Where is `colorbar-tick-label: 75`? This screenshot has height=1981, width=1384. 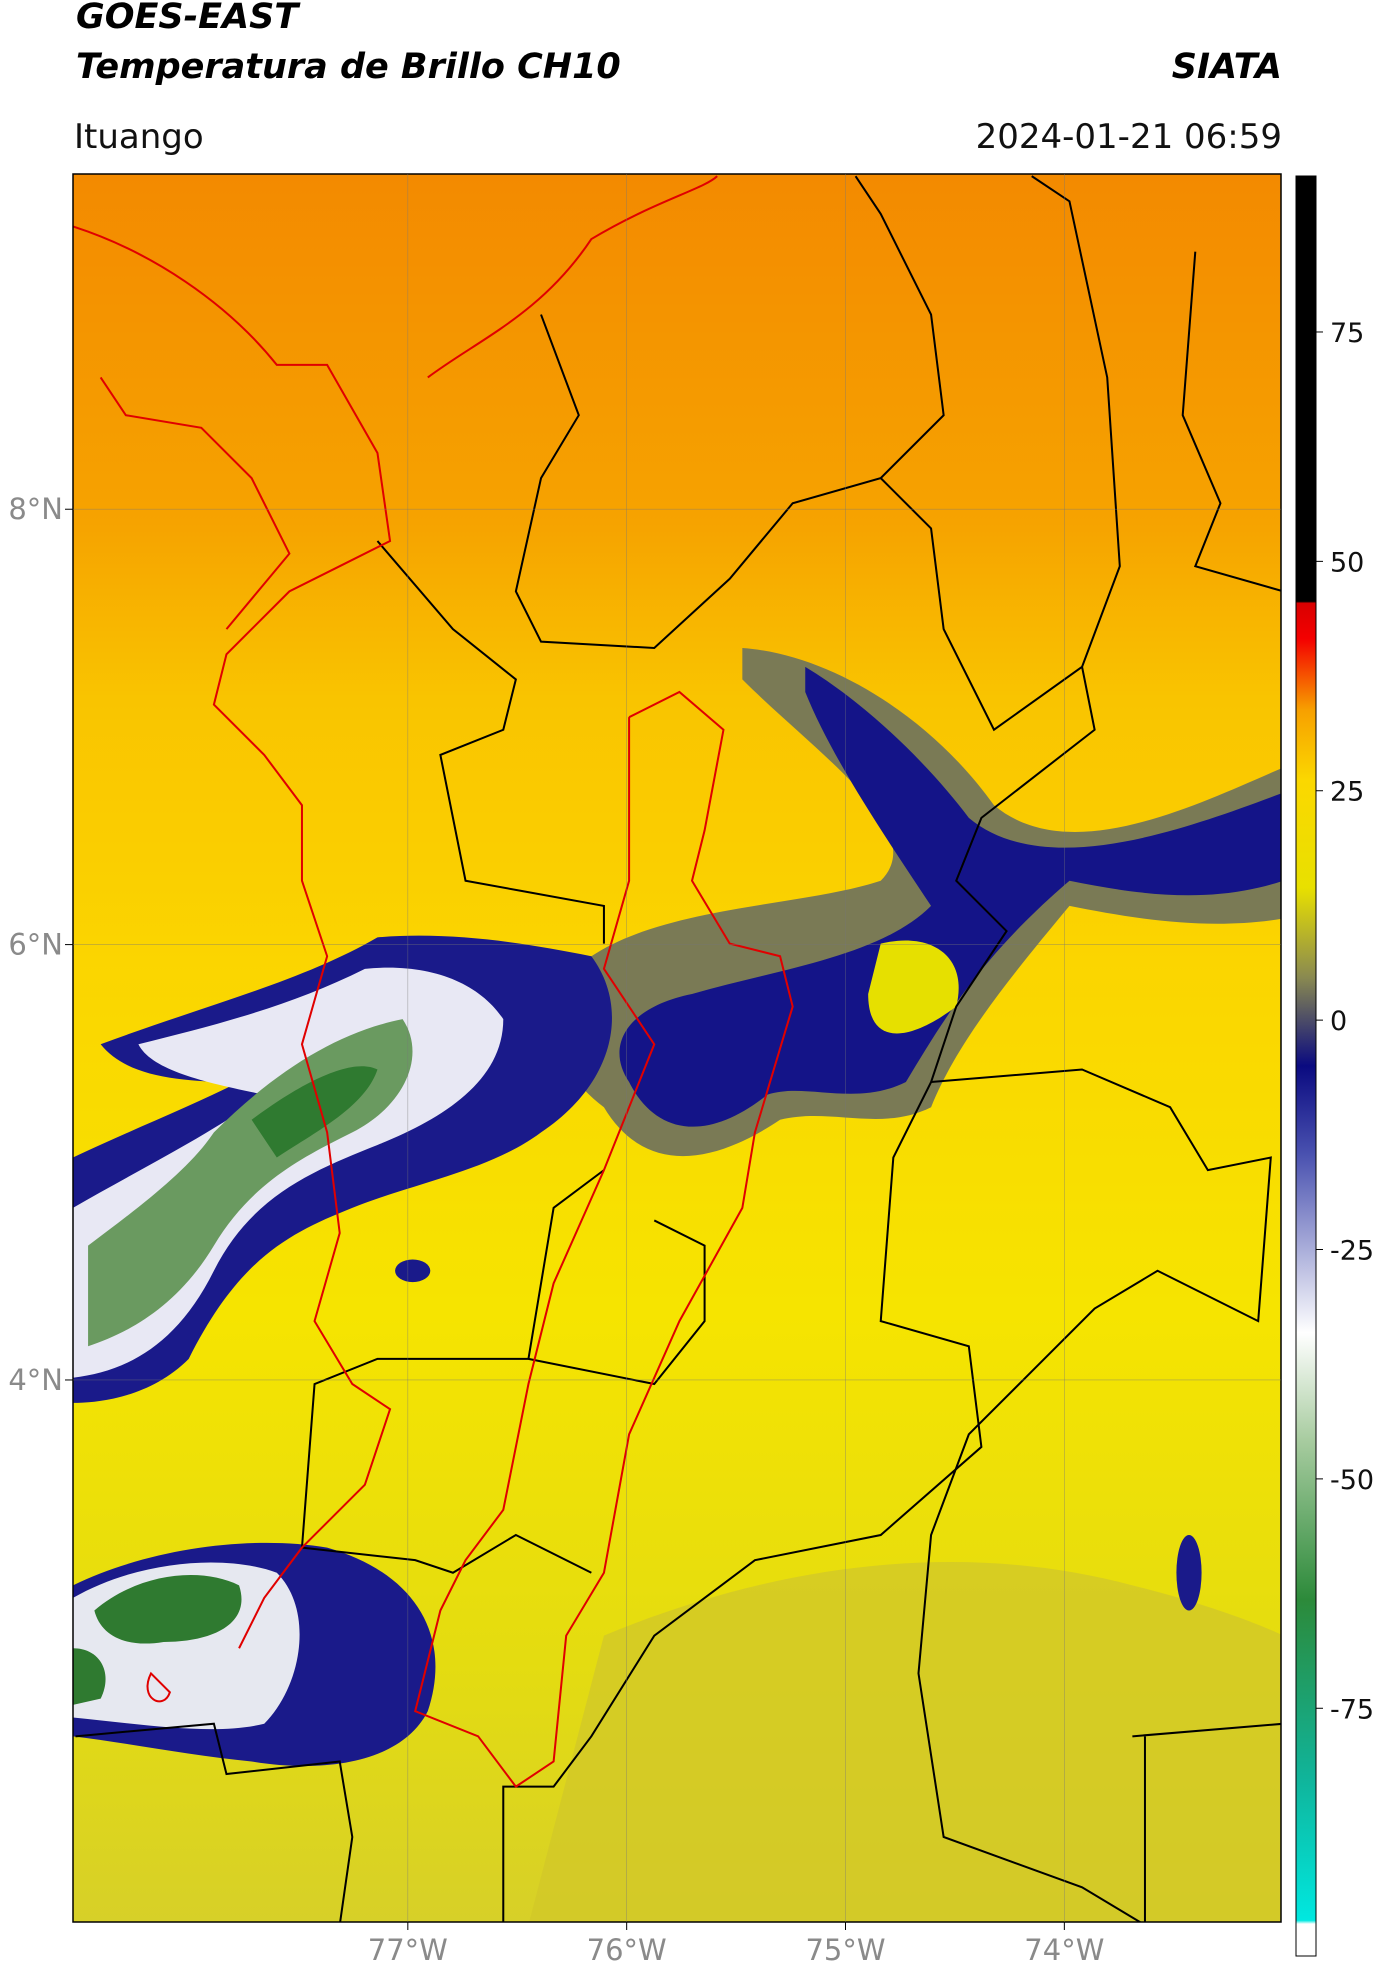
colorbar-tick-label: 75 is located at coordinates (1347, 333).